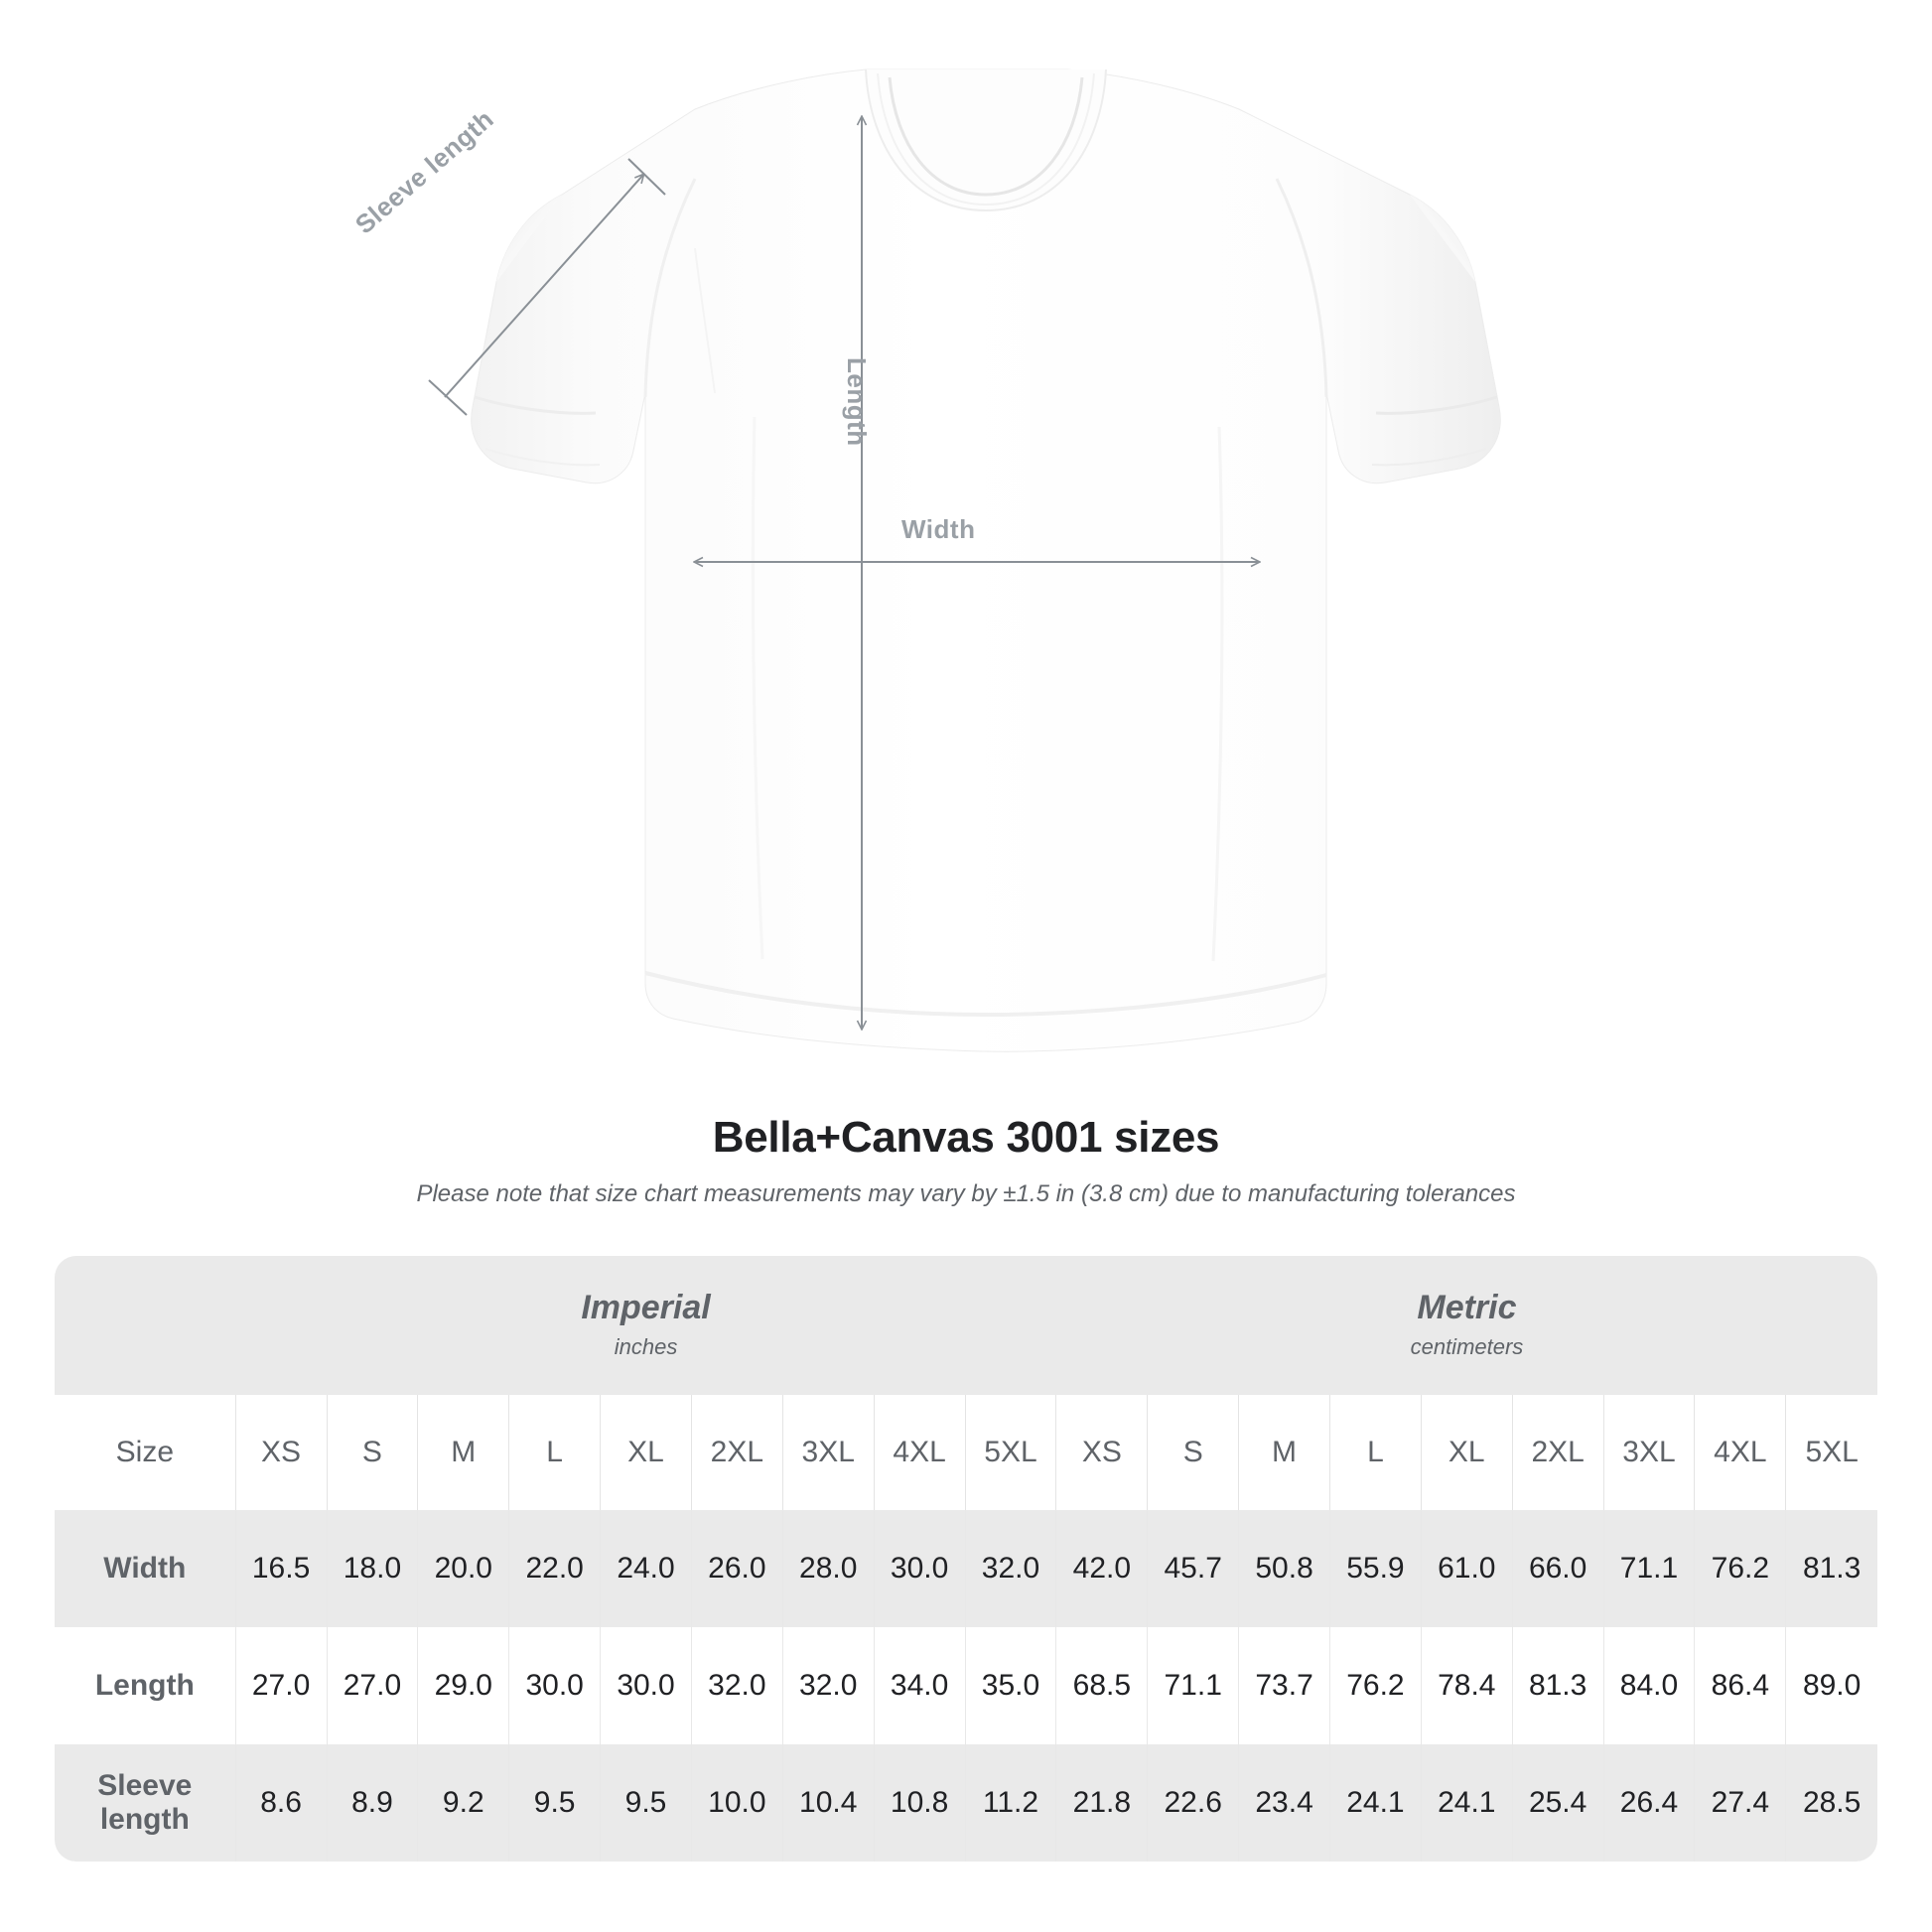  I want to click on cell-value: 89.0, so click(1831, 1685).